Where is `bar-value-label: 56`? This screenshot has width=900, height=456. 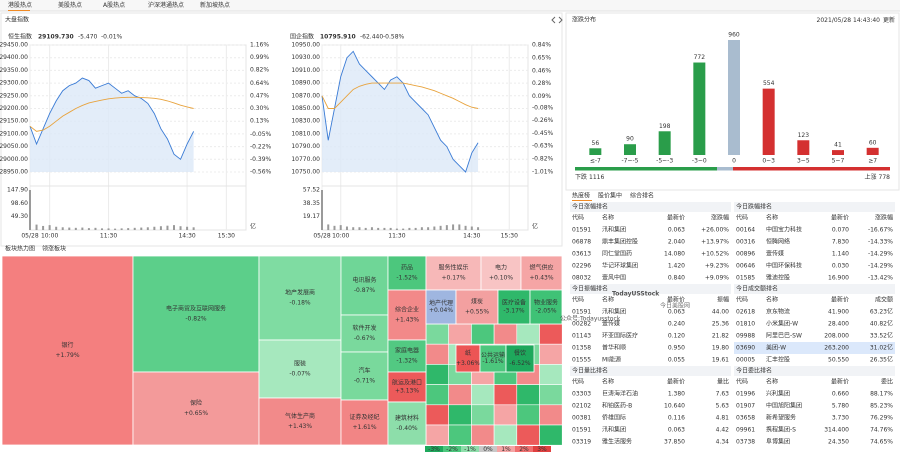 bar-value-label: 56 is located at coordinates (596, 143).